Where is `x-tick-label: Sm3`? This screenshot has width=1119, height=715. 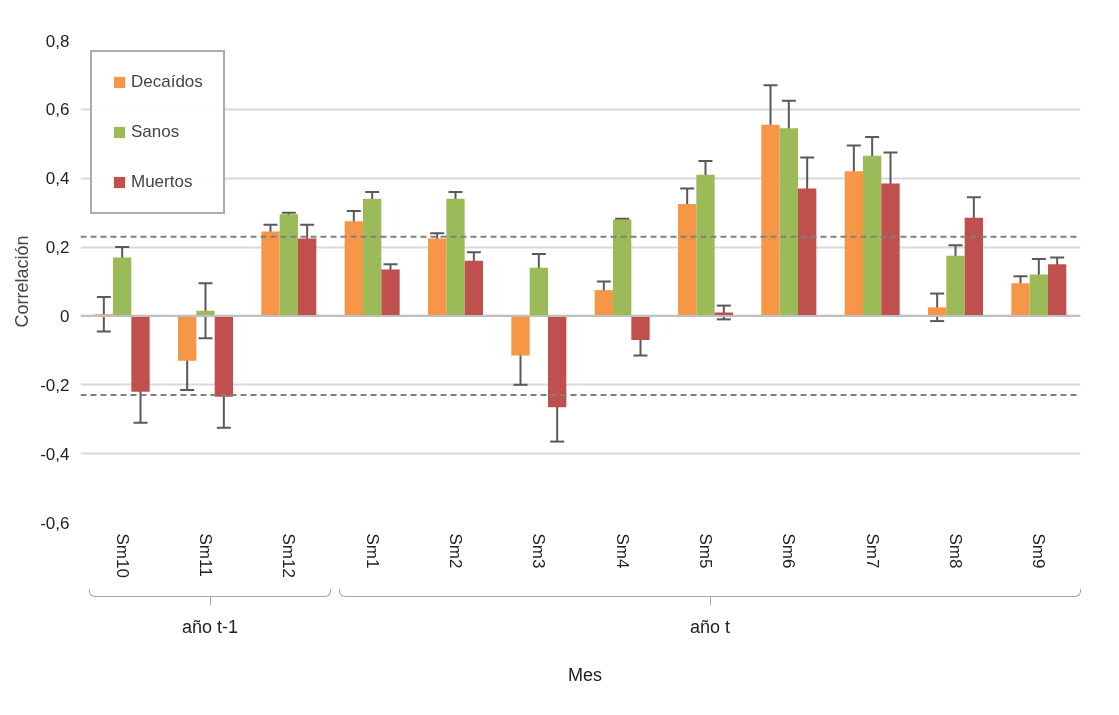
x-tick-label: Sm3 is located at coordinates (539, 551).